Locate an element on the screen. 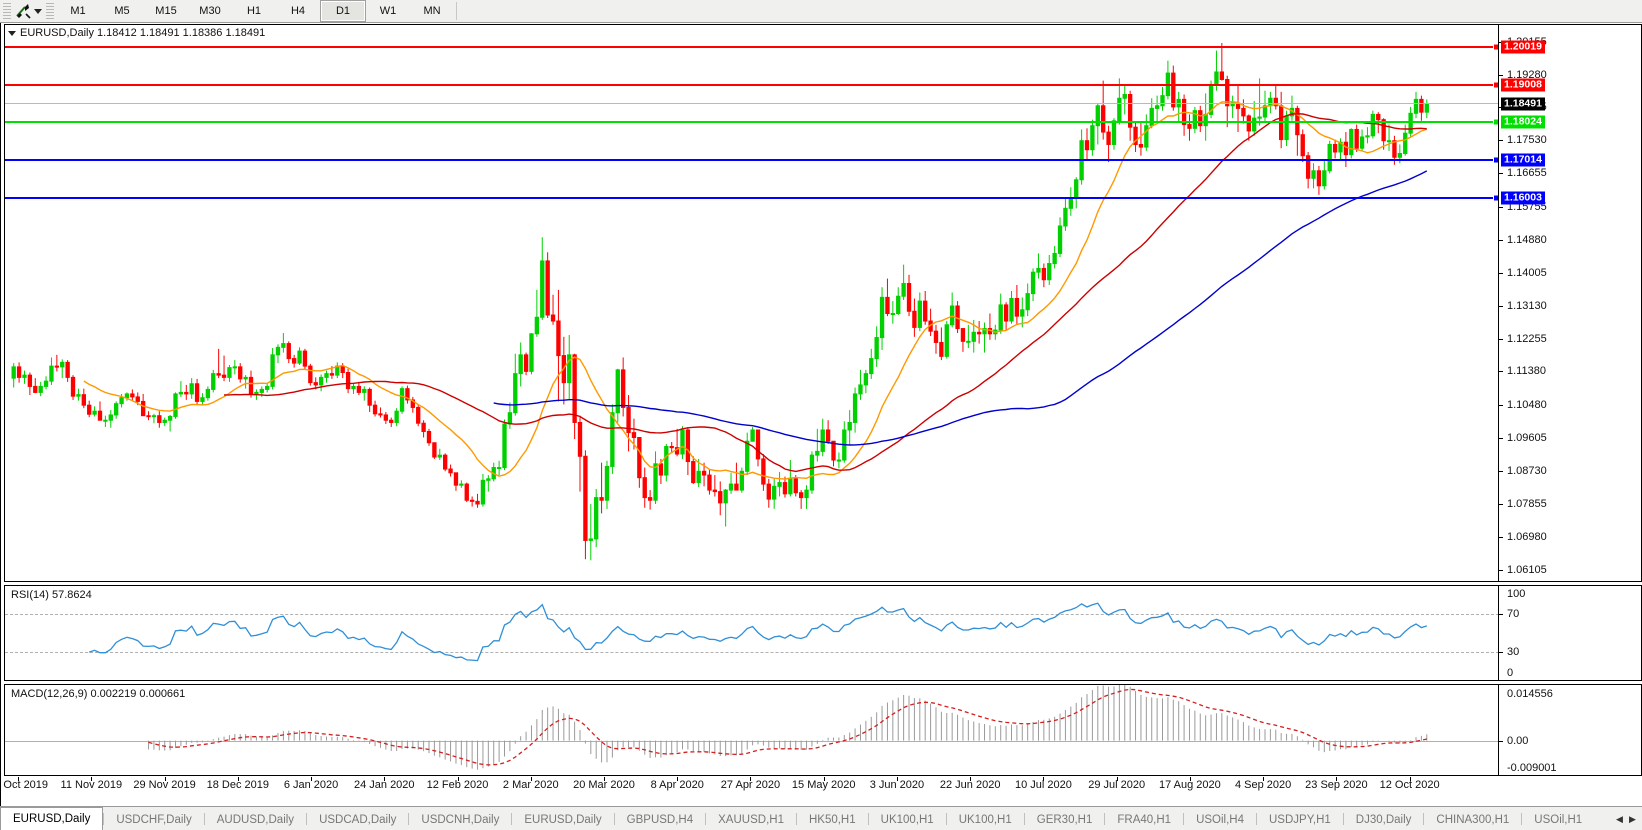 The height and width of the screenshot is (830, 1642). chart-tab-usoil-h4: USOil,H4 is located at coordinates (1220, 819).